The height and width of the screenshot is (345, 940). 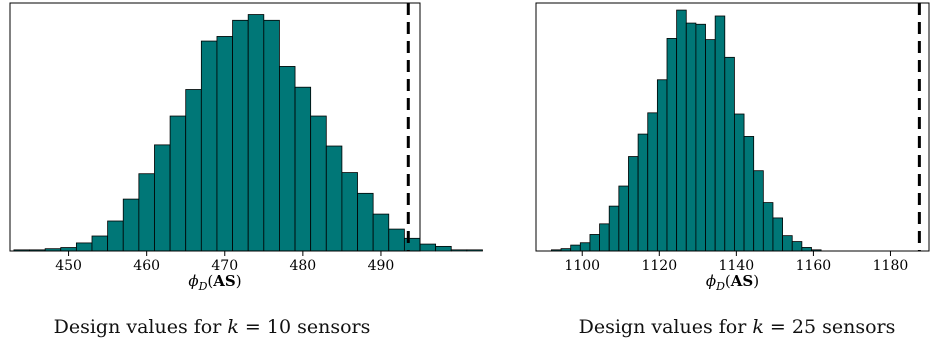 I want to click on x-tick-label: 1140, so click(x=737, y=266).